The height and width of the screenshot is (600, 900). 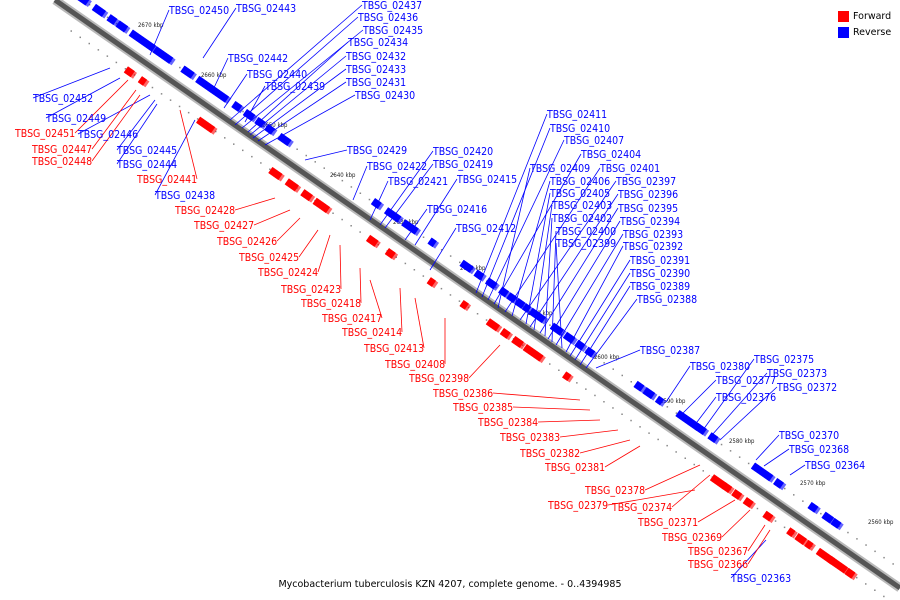 I want to click on reverse-gene-label: TBSG_02432, so click(x=375, y=57).